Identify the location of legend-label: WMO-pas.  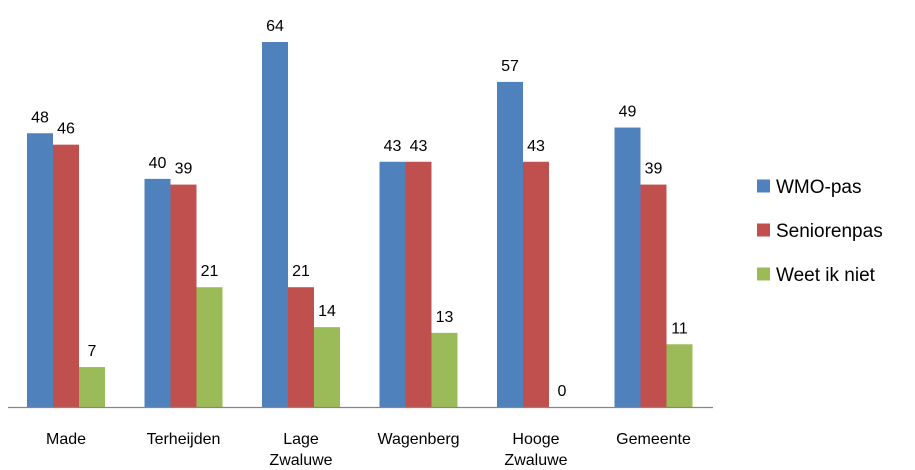
(819, 187).